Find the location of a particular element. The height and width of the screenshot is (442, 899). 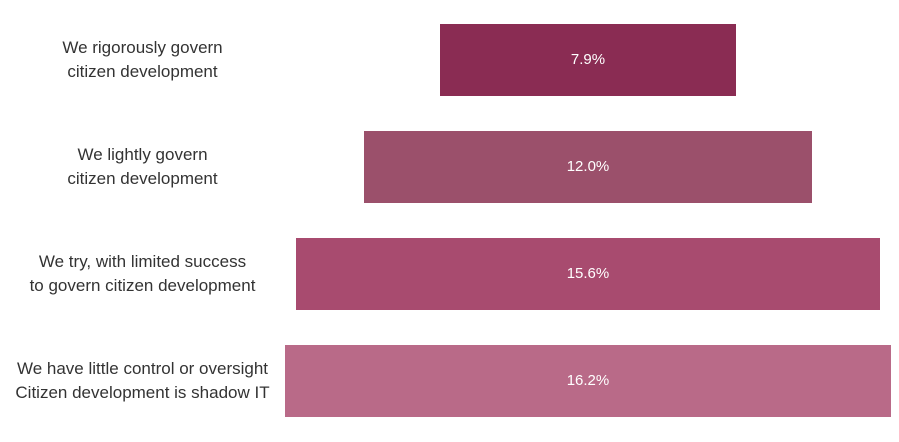

bar-value-label-1: 7.9% is located at coordinates (588, 59).